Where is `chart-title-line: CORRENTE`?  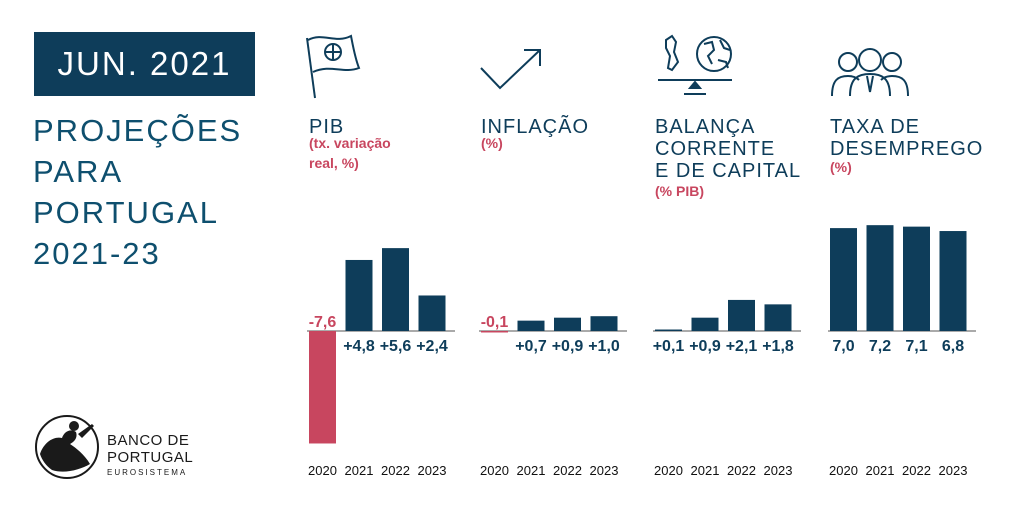
chart-title-line: CORRENTE is located at coordinates (715, 149).